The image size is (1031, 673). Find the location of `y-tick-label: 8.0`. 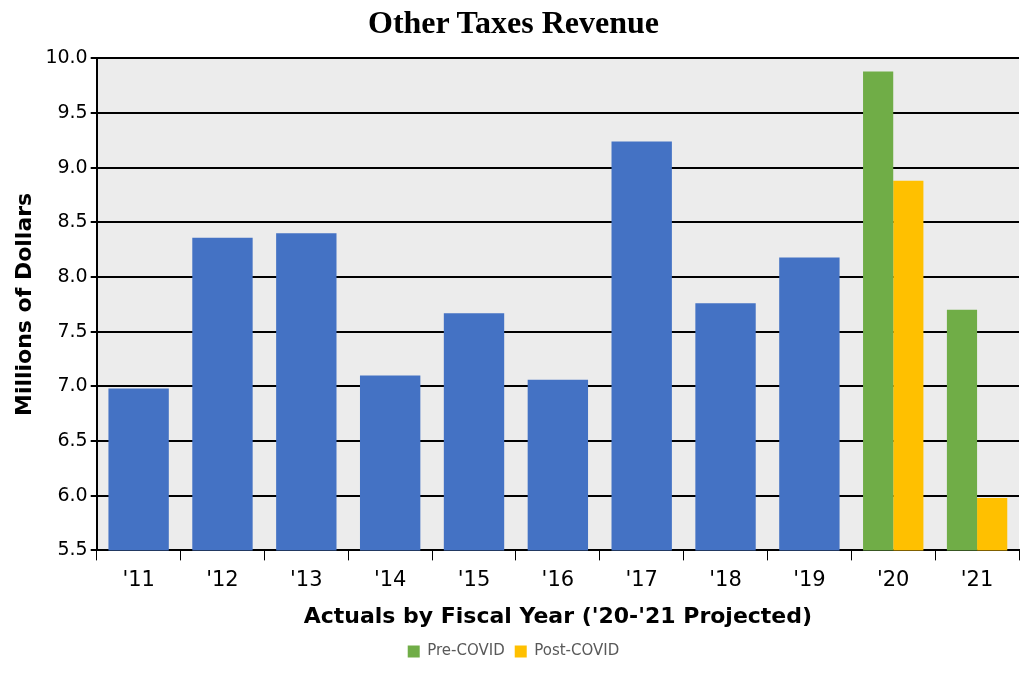

y-tick-label: 8.0 is located at coordinates (72, 275).